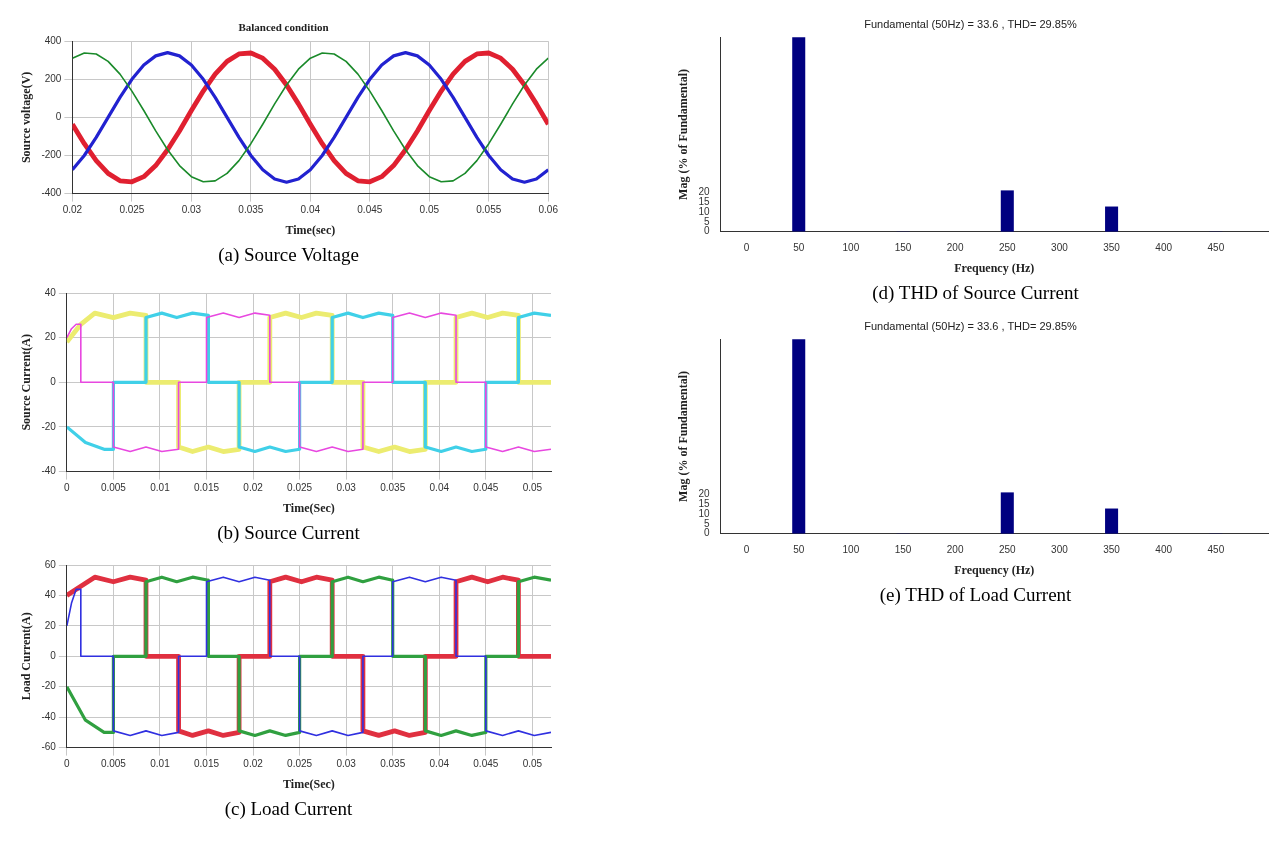 Image resolution: width=1276 pixels, height=845 pixels. I want to click on text: (e) THD of Load Current, so click(975, 595).